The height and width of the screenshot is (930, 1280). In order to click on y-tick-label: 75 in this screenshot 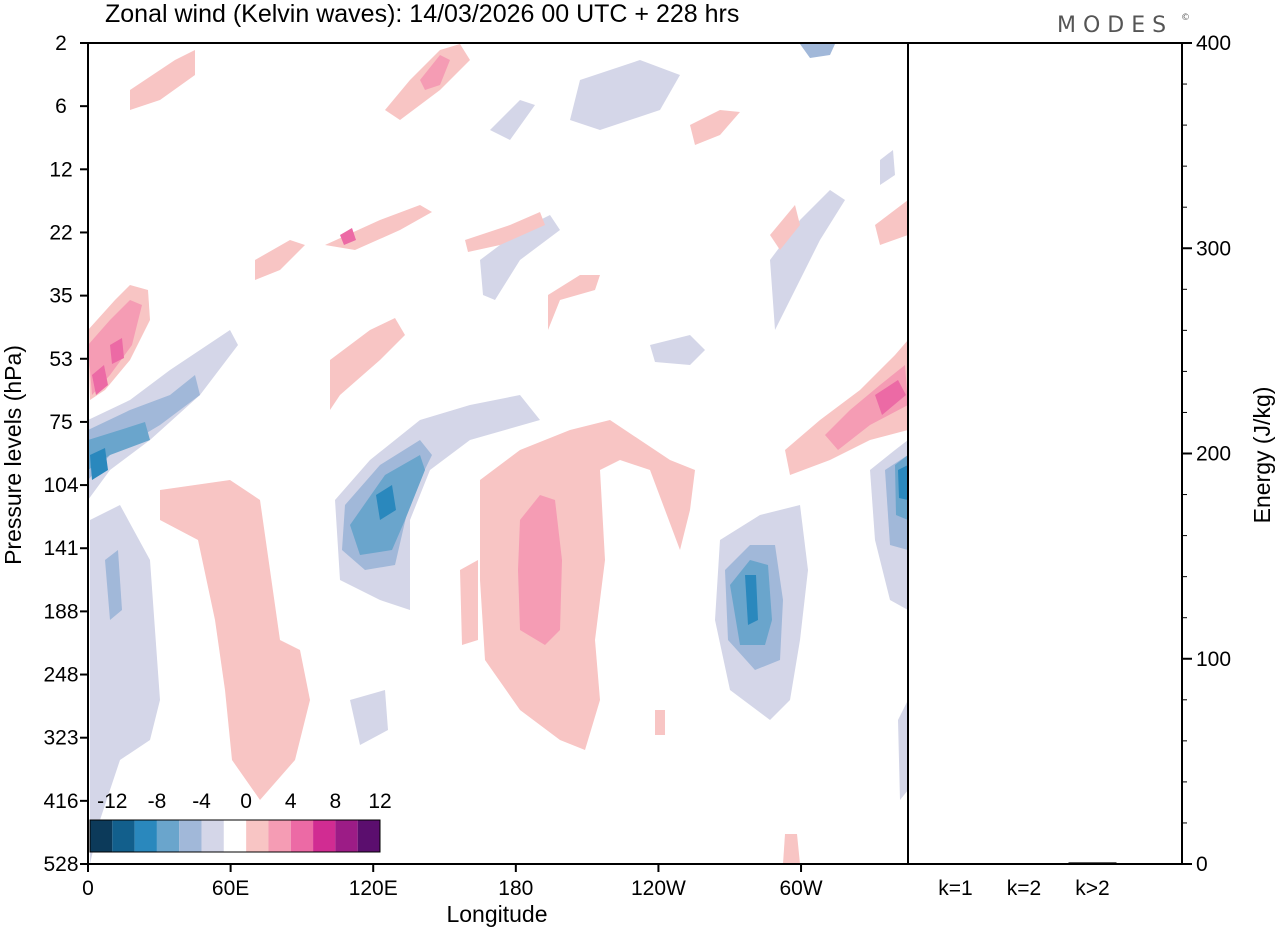, I will do `click(60, 422)`.